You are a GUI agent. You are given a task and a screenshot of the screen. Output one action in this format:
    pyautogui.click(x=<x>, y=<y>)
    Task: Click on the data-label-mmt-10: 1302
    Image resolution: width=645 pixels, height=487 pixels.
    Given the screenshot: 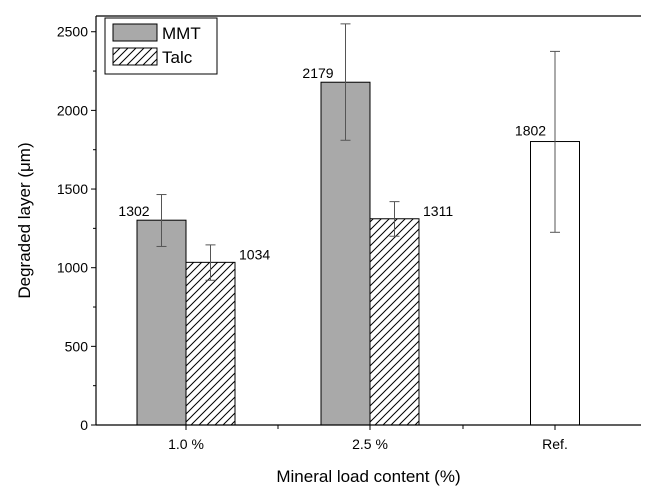 What is the action you would take?
    pyautogui.click(x=133, y=211)
    